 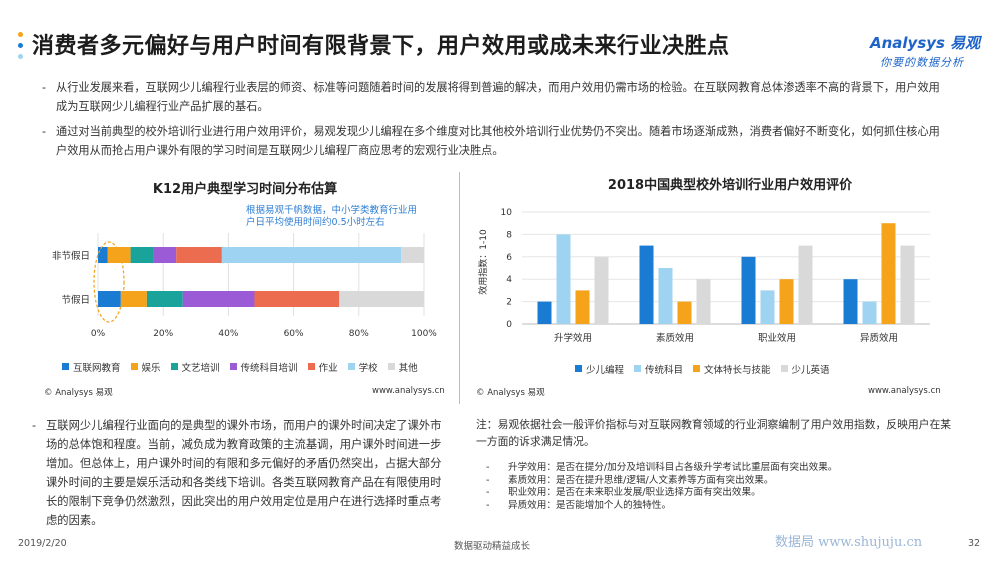 What do you see at coordinates (573, 338) in the screenshot?
I see `category-label: 升学效用` at bounding box center [573, 338].